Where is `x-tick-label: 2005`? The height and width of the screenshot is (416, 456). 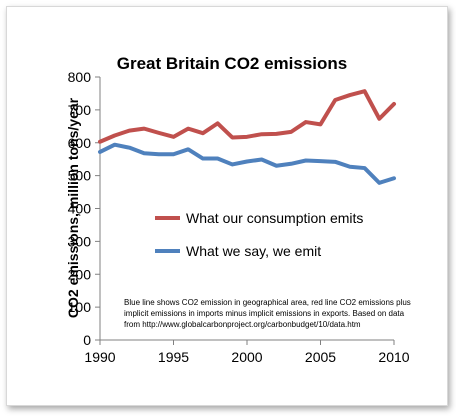 x-tick-label: 2005 is located at coordinates (320, 357).